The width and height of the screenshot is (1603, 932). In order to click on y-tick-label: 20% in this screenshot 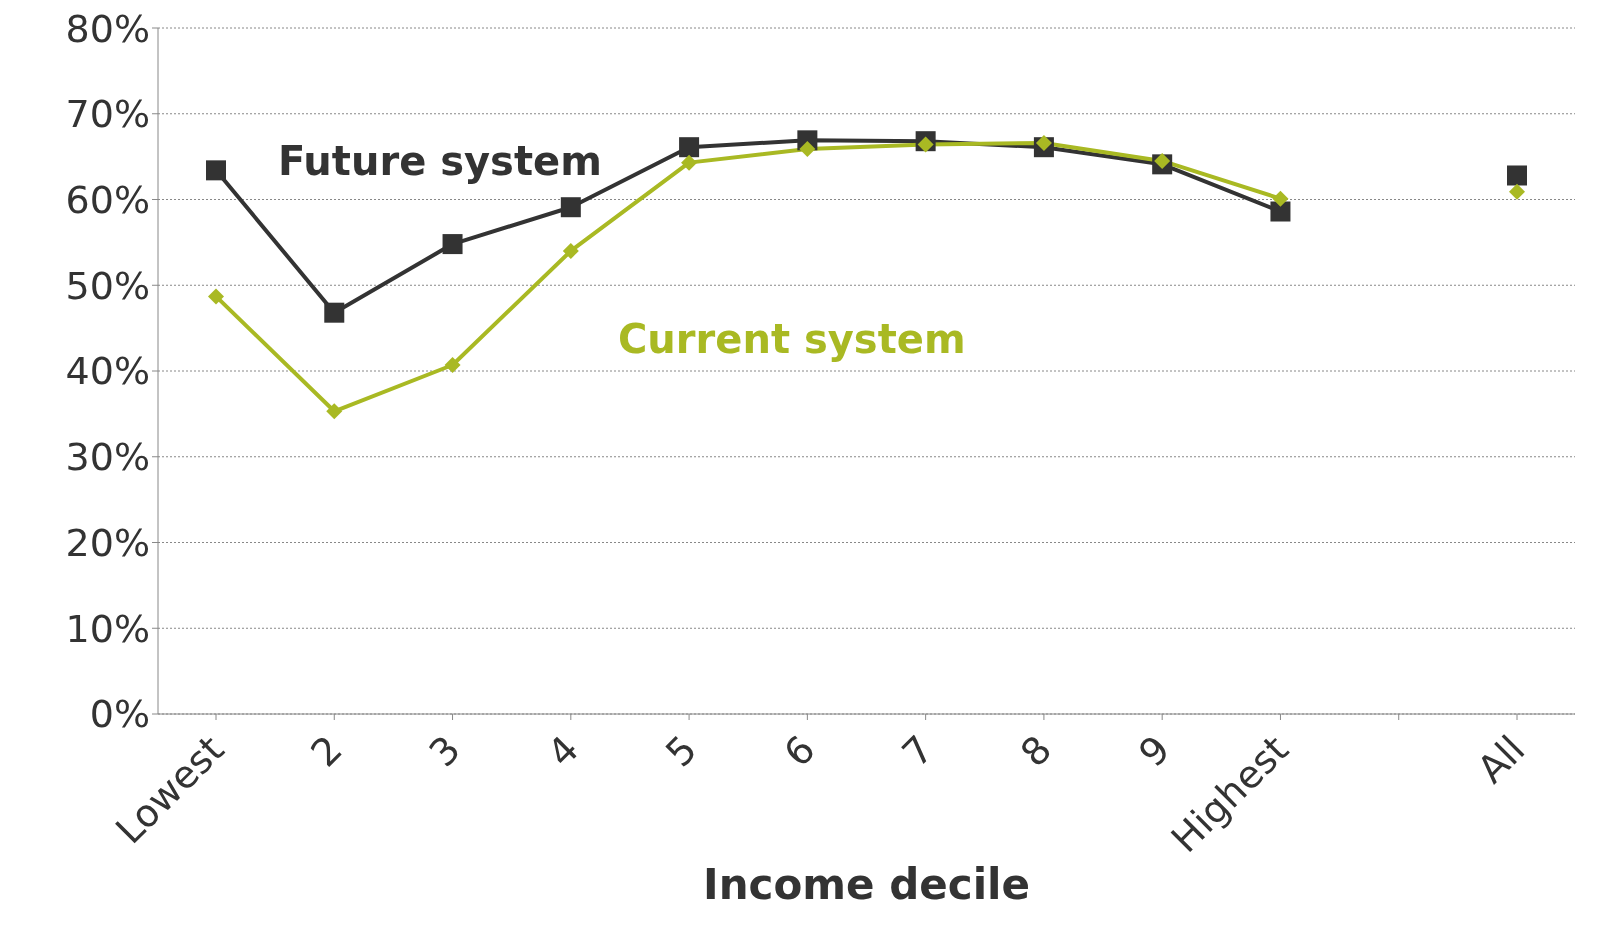, I will do `click(107, 542)`.